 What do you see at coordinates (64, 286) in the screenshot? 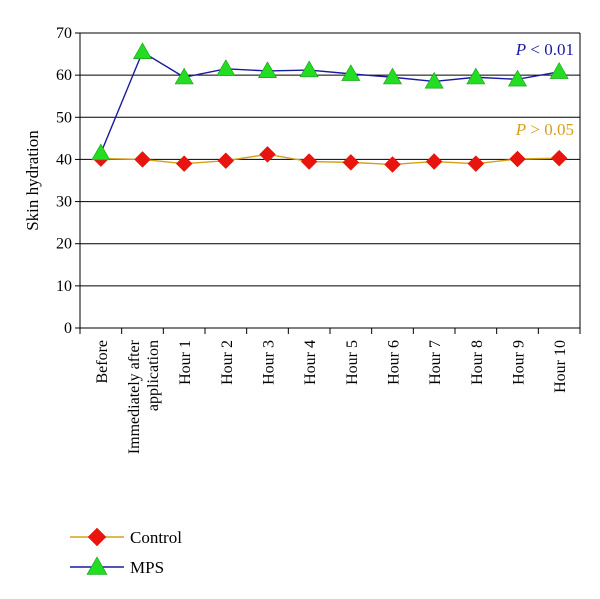
I see `y-tick-label: 10` at bounding box center [64, 286].